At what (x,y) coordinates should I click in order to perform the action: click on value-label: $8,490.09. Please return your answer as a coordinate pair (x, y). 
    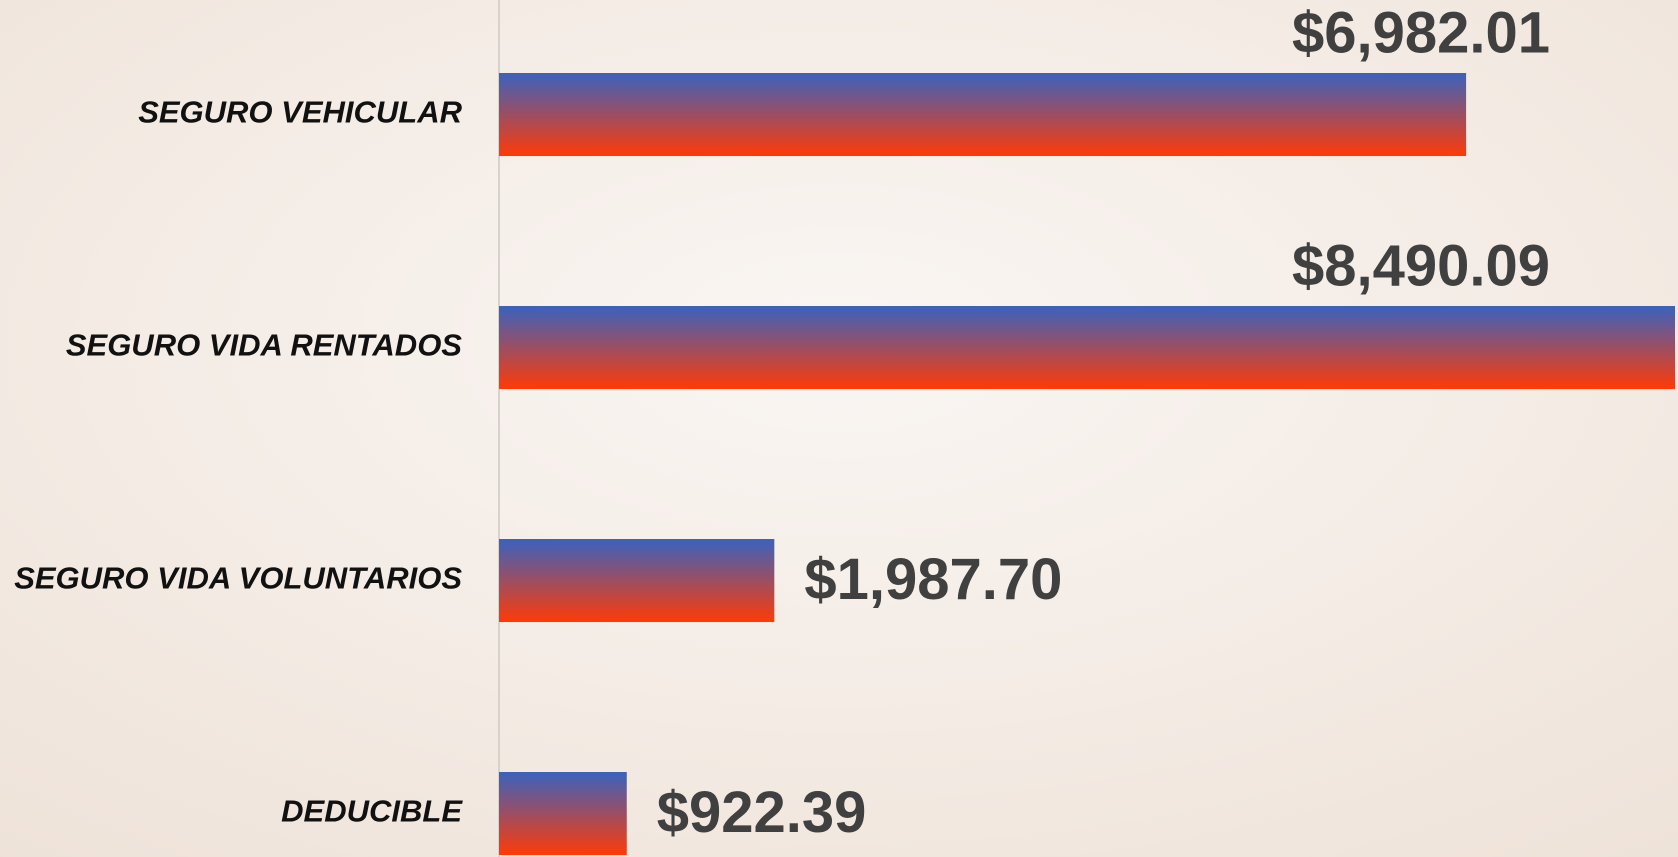
    Looking at the image, I should click on (1421, 265).